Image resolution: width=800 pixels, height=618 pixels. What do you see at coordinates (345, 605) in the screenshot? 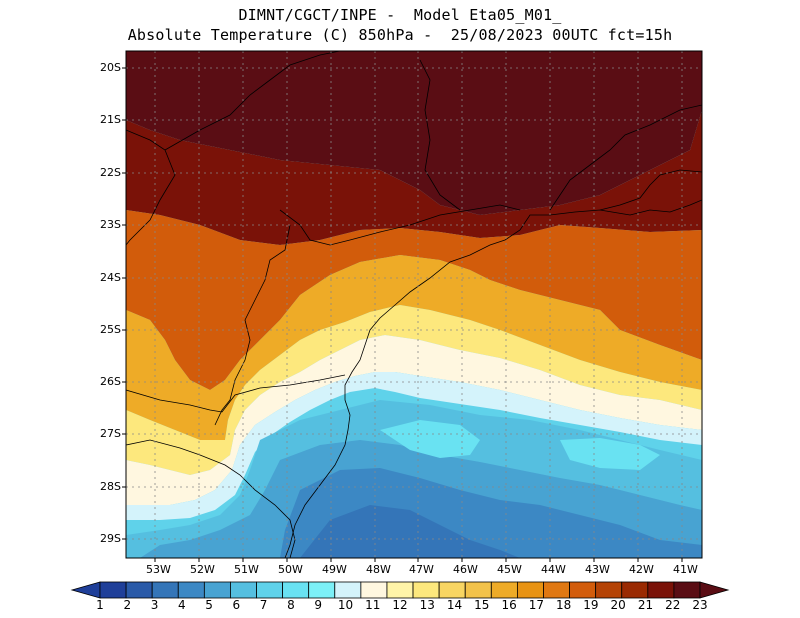
I see `colorbar-label: 10` at bounding box center [345, 605].